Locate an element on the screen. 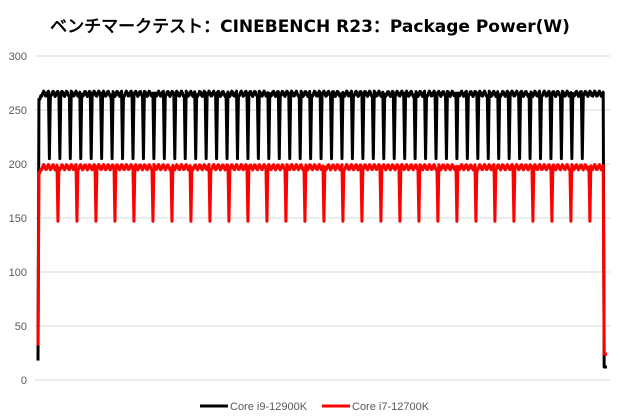 The width and height of the screenshot is (620, 420). legend-label: Core i7-12700K is located at coordinates (391, 407).